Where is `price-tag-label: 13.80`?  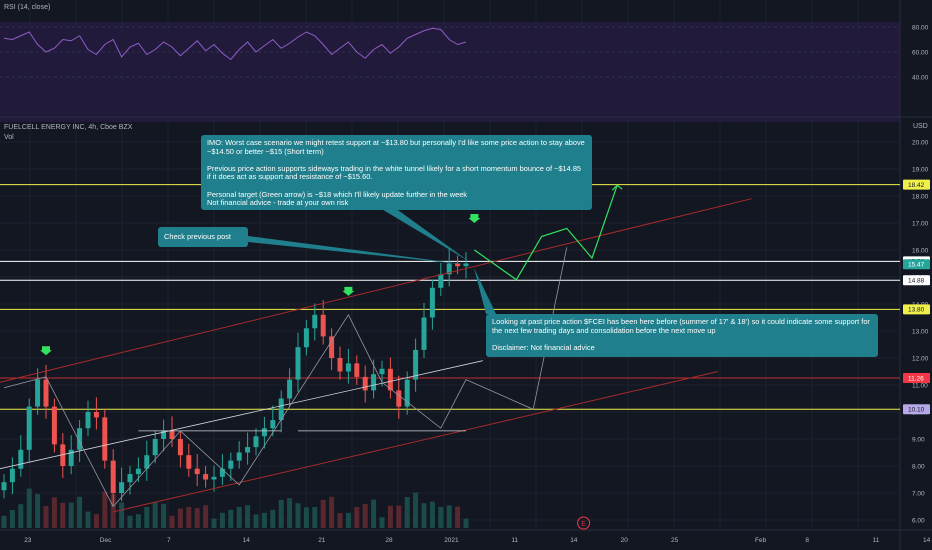 price-tag-label: 13.80 is located at coordinates (916, 310).